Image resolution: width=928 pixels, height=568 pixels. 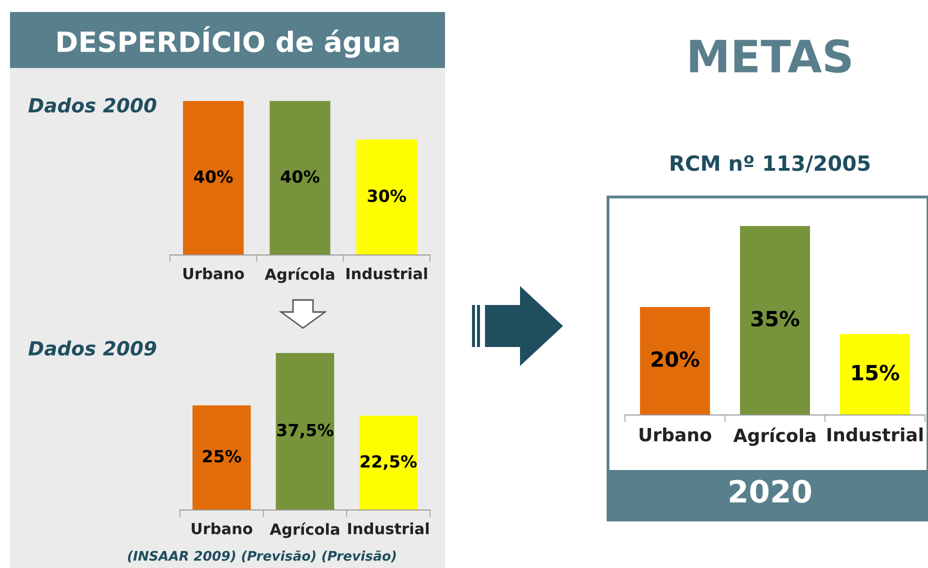 I want to click on chart-title: DESPERDÍCIO de água, so click(x=228, y=42).